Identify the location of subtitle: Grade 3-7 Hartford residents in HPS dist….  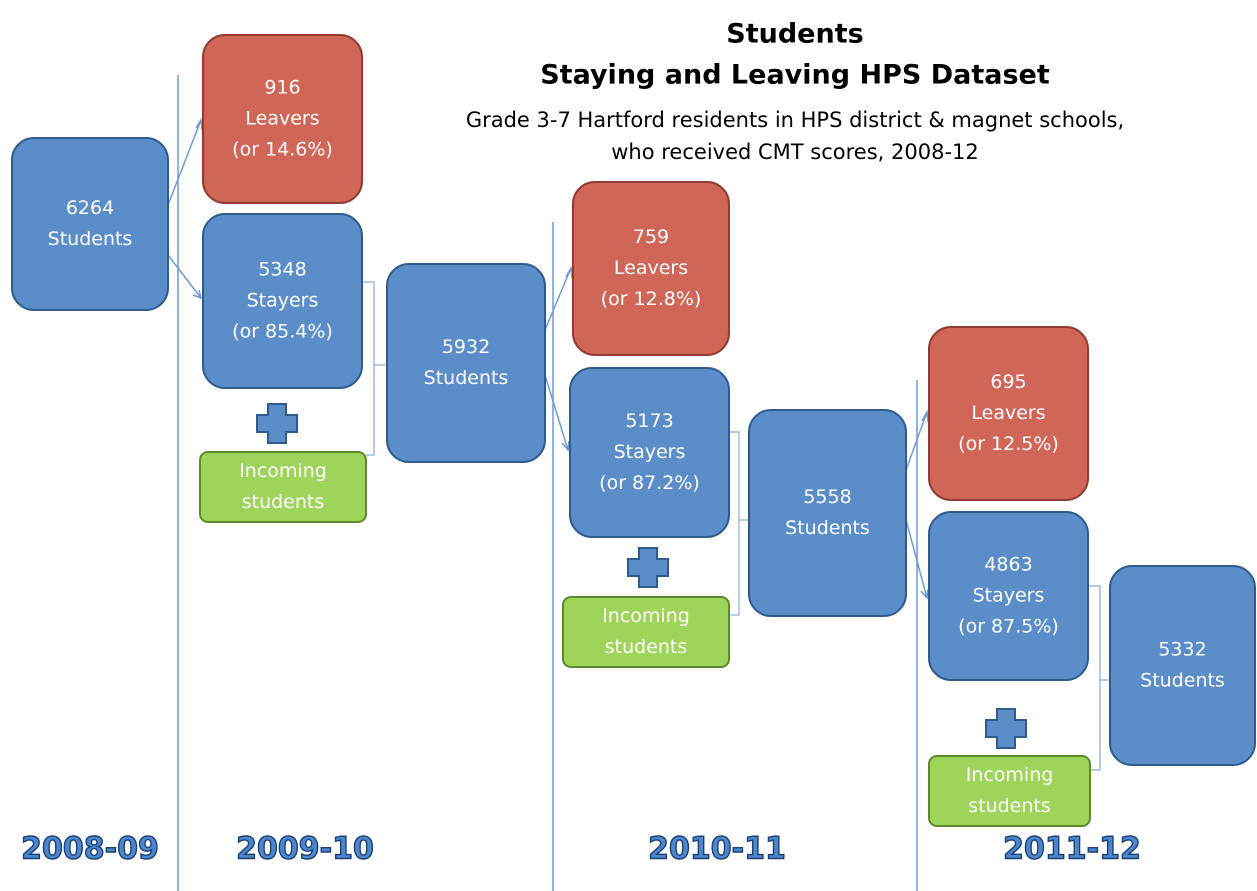
(795, 120).